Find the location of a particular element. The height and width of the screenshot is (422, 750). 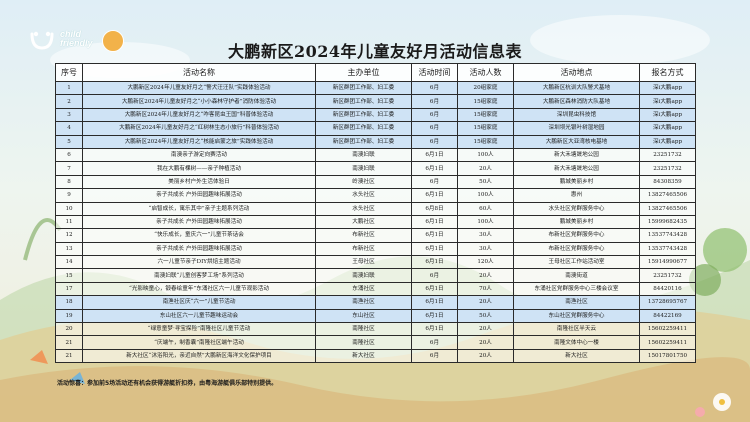

cell-no: 3 is located at coordinates (69, 115).